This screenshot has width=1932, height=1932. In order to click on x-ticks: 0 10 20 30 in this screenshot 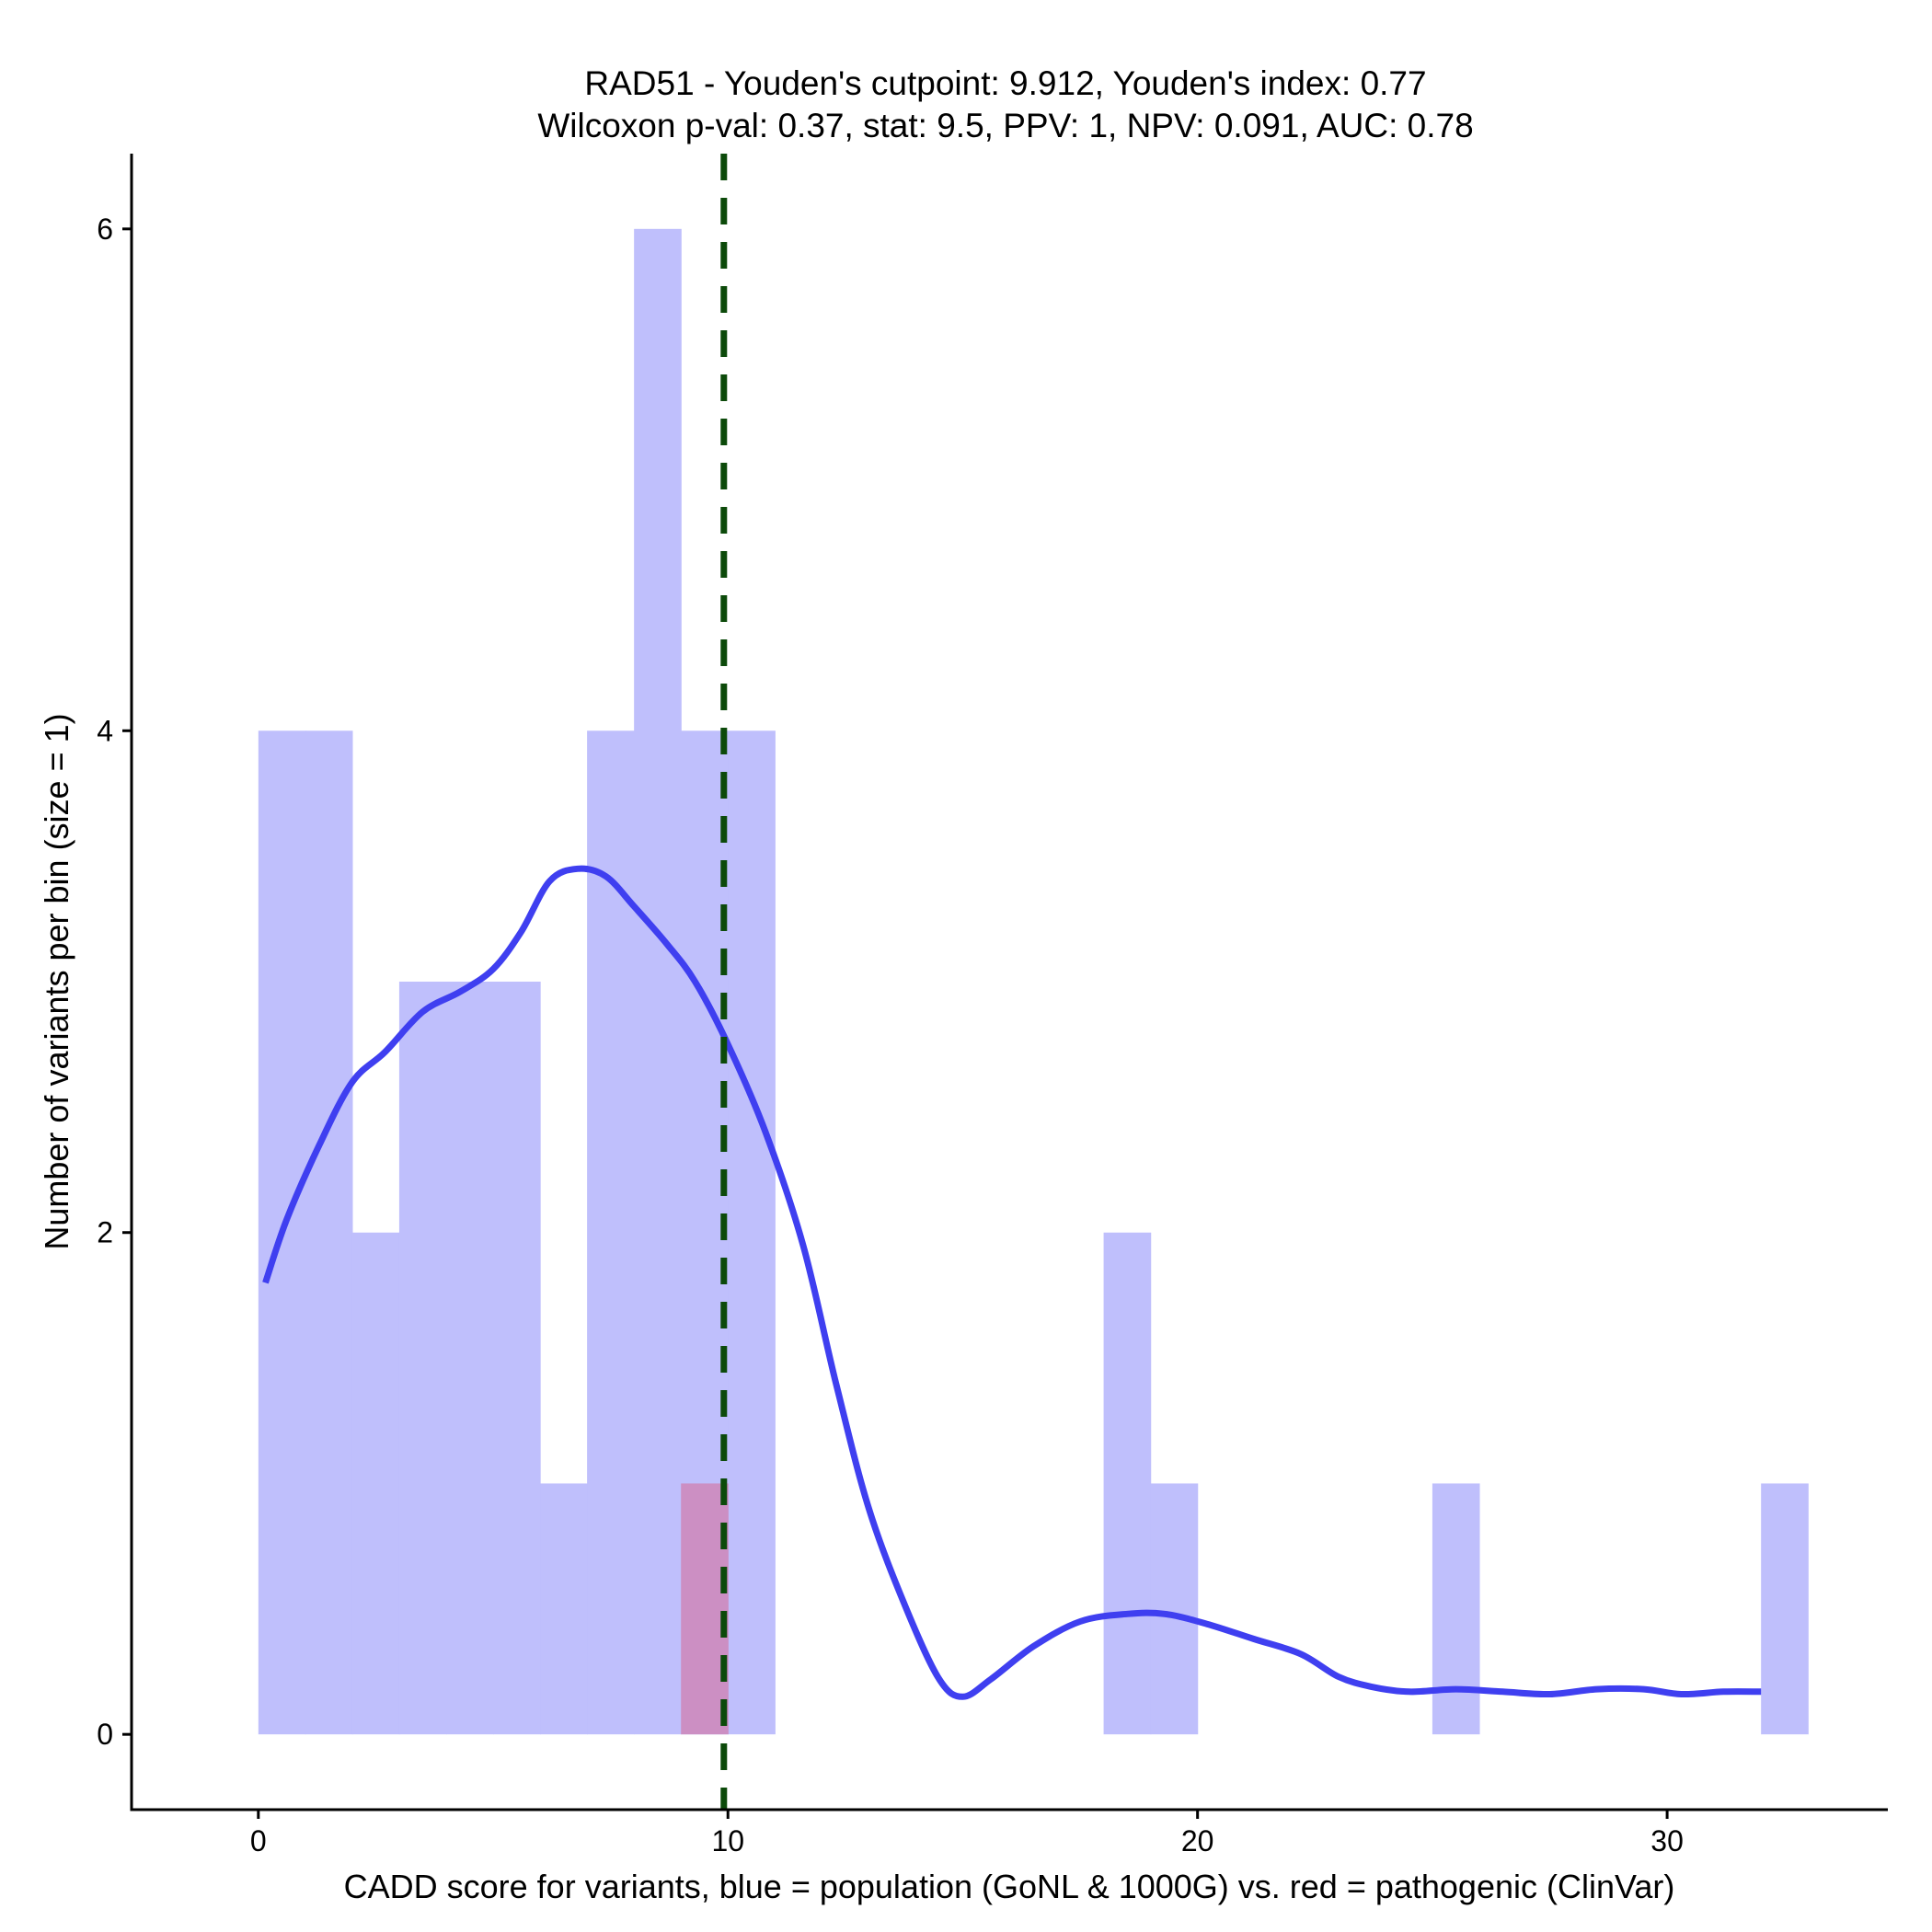, I will do `click(967, 1833)`.